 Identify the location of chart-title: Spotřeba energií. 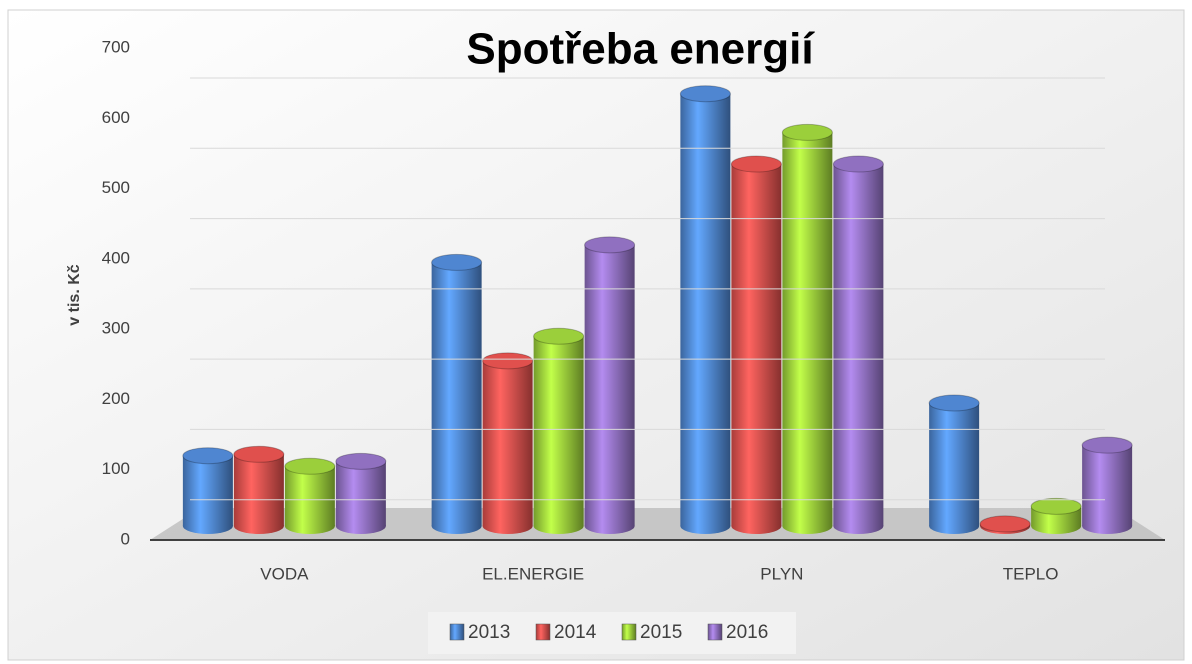
(640, 49).